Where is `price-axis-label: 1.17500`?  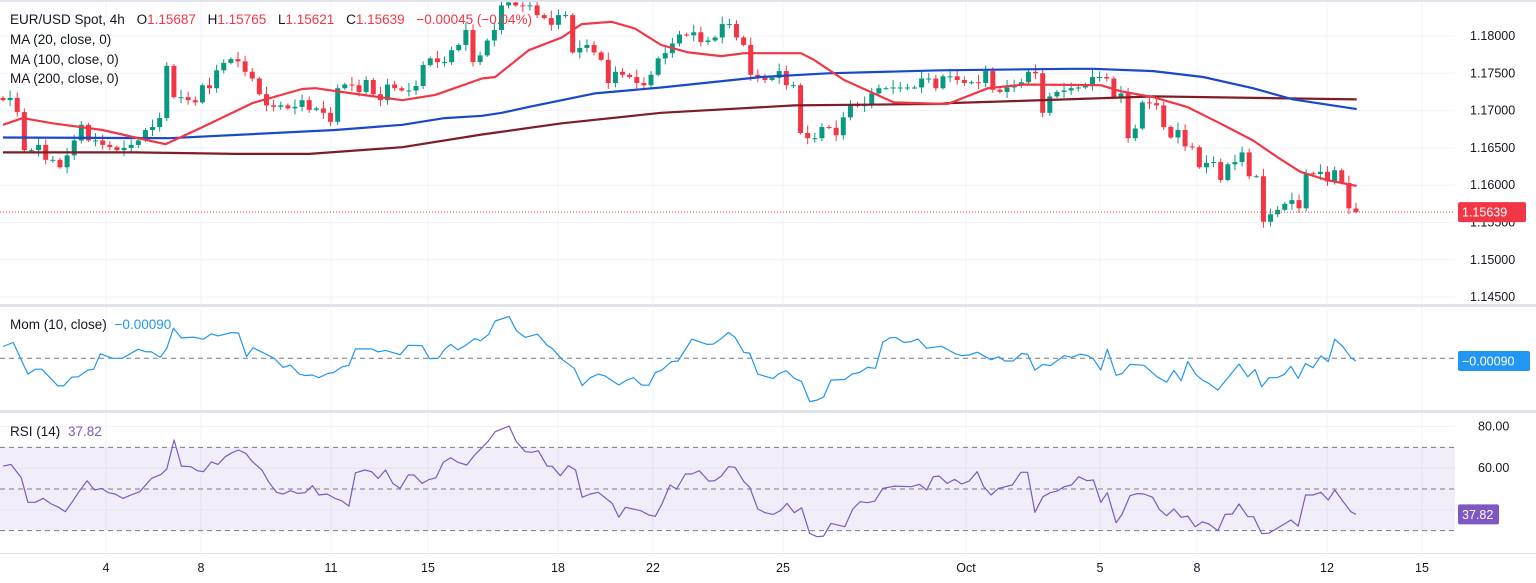 price-axis-label: 1.17500 is located at coordinates (1492, 73).